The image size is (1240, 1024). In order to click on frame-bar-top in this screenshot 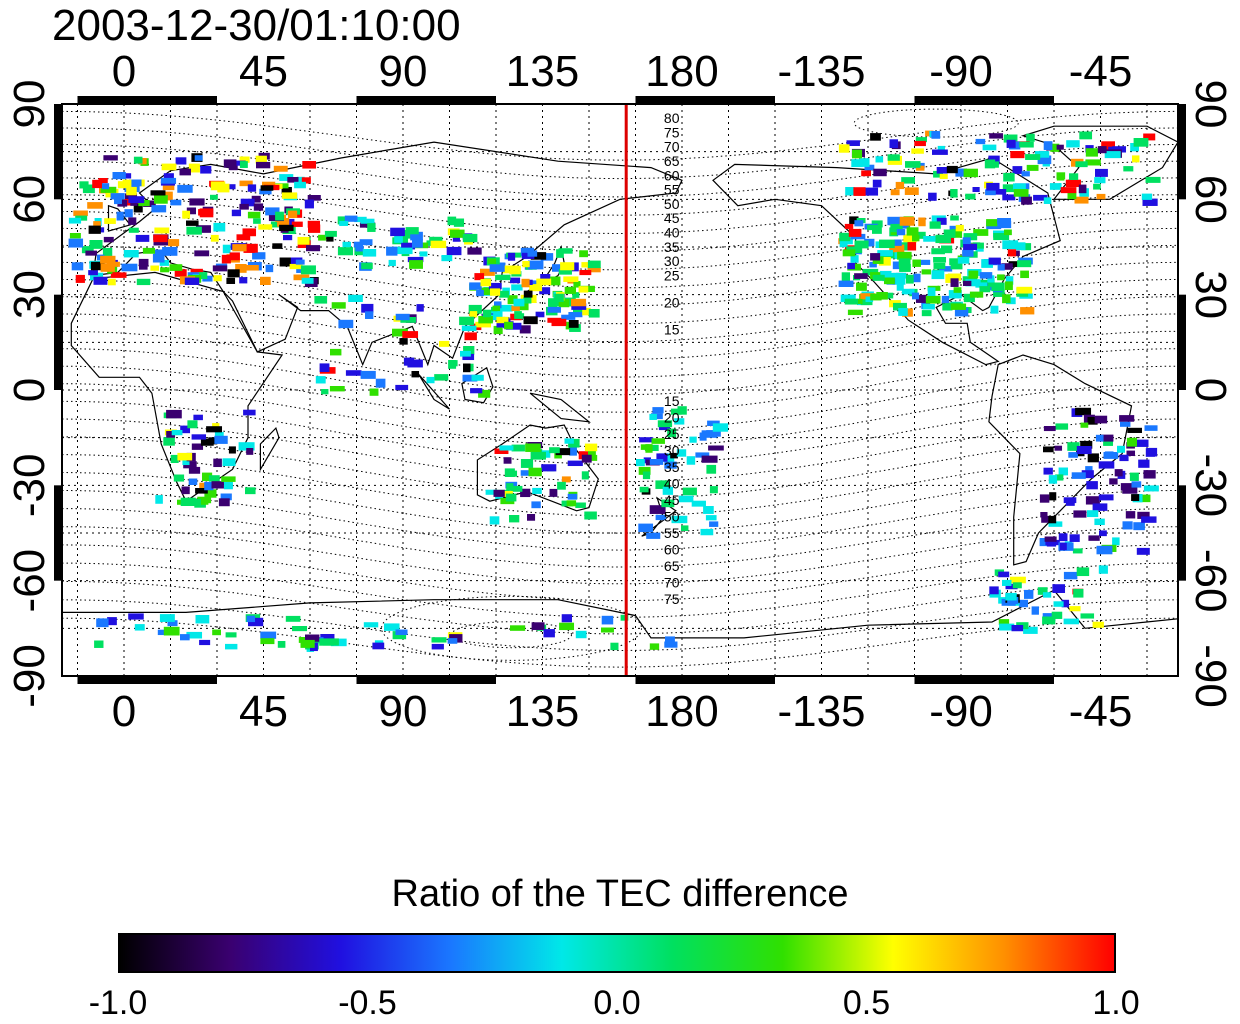, I will do `click(984, 100)`.